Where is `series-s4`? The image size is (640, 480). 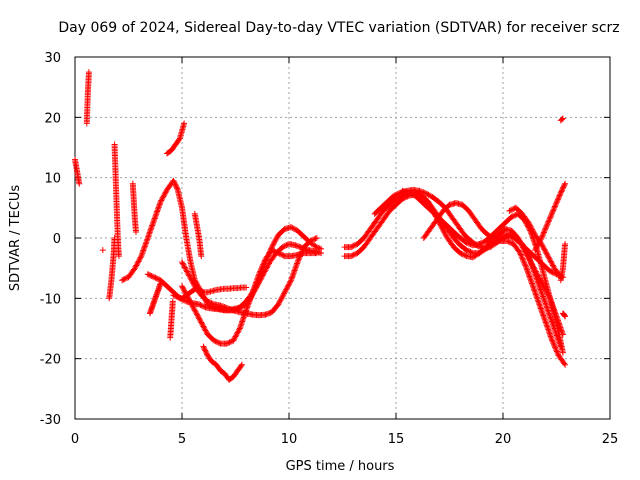
series-s4 is located at coordinates (112, 268).